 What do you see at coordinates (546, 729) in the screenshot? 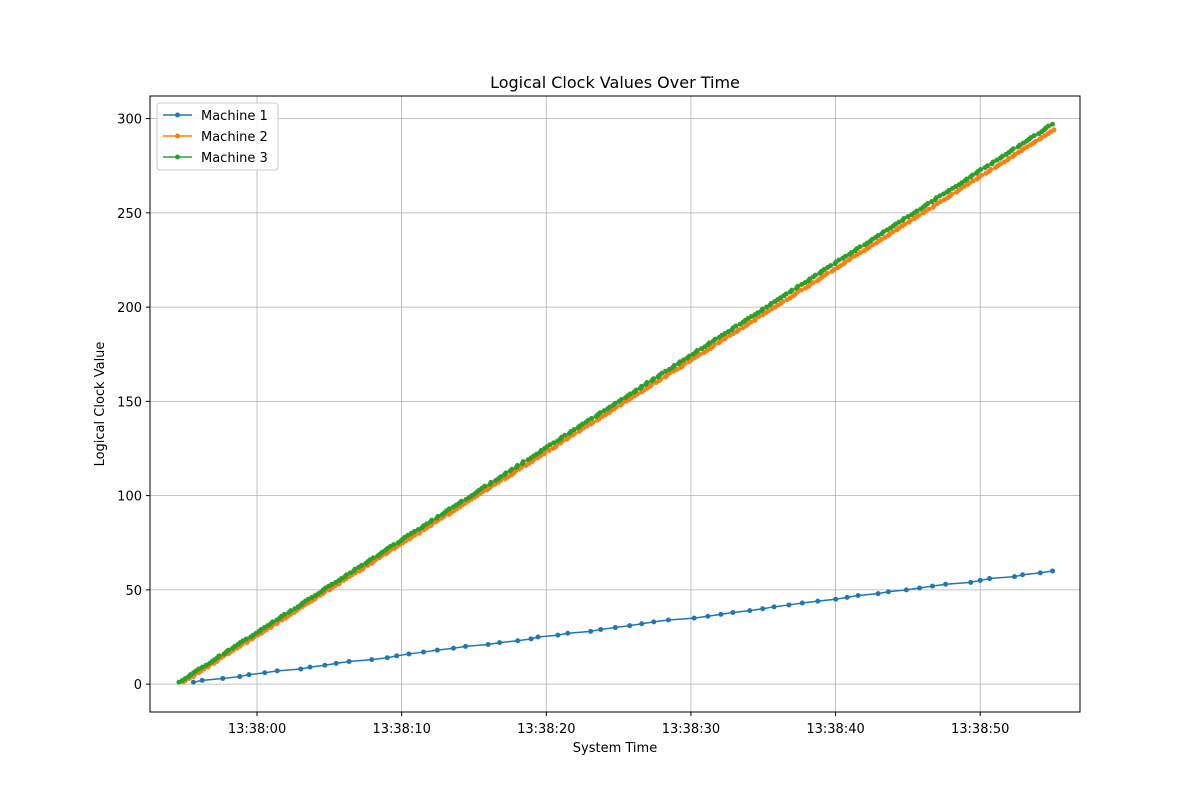
I see `x-tick-label: 13:38:20` at bounding box center [546, 729].